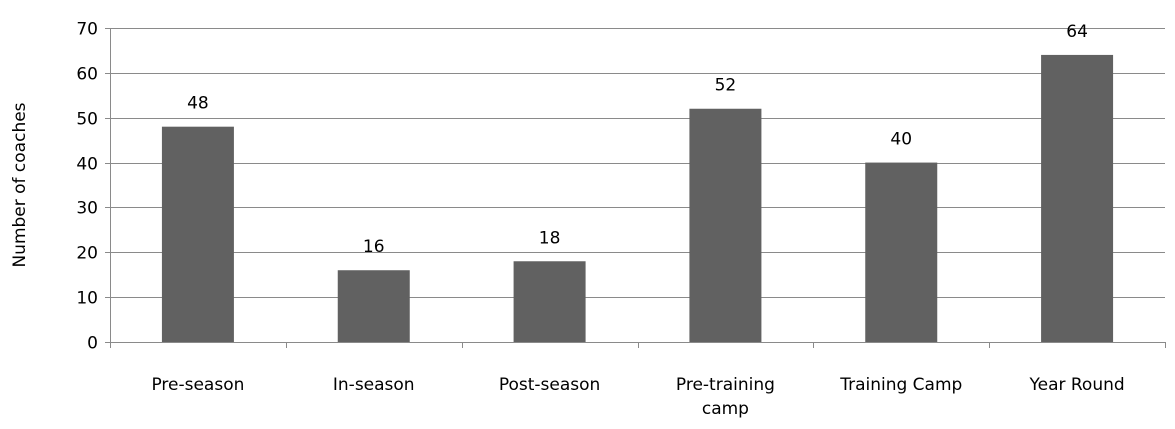 The width and height of the screenshot is (1175, 429). Describe the element at coordinates (901, 140) in the screenshot. I see `data-label: 40` at that location.